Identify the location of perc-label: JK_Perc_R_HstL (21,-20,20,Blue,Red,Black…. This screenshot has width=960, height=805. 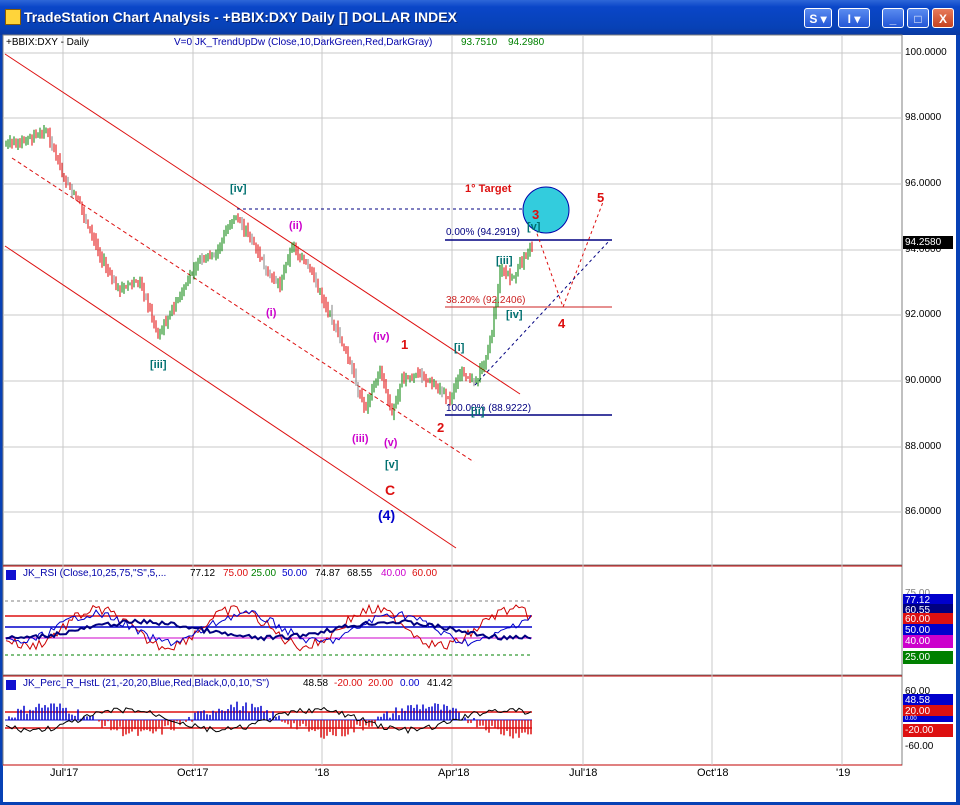
(146, 683).